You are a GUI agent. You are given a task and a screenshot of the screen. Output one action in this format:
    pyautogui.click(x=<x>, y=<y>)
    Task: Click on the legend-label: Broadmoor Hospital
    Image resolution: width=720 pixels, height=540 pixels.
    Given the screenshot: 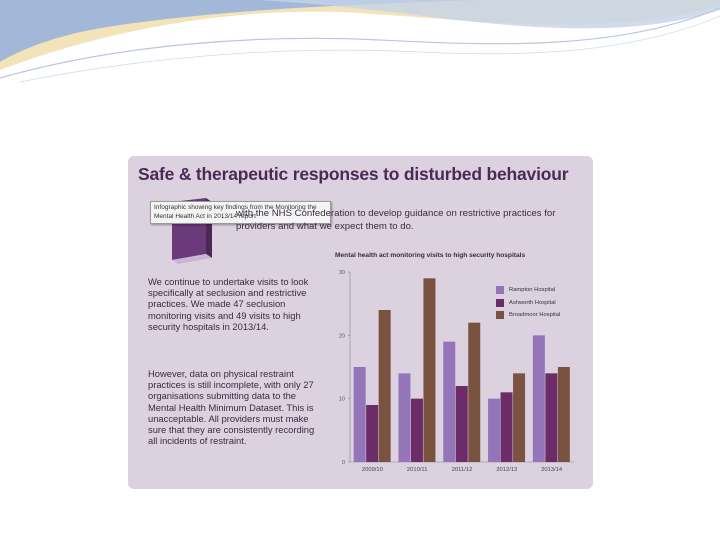 What is the action you would take?
    pyautogui.click(x=535, y=315)
    